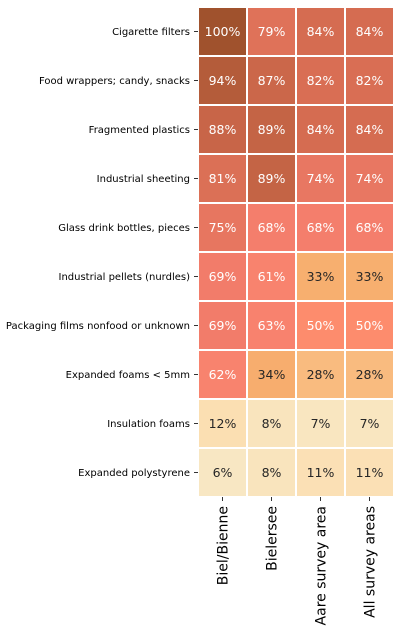  What do you see at coordinates (223, 178) in the screenshot?
I see `cell-value-label: 81%` at bounding box center [223, 178].